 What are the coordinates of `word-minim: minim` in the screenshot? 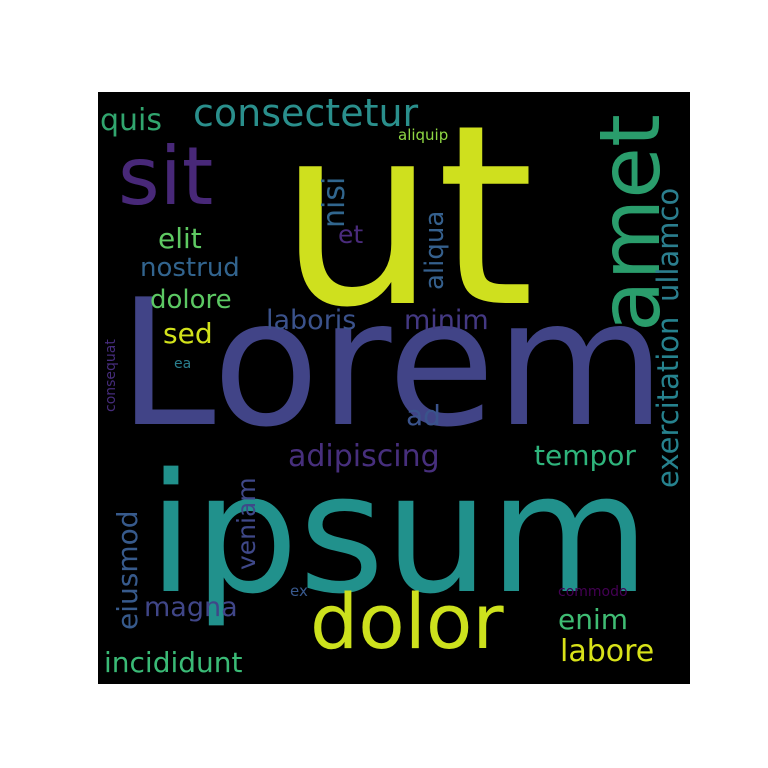 It's located at (446, 320).